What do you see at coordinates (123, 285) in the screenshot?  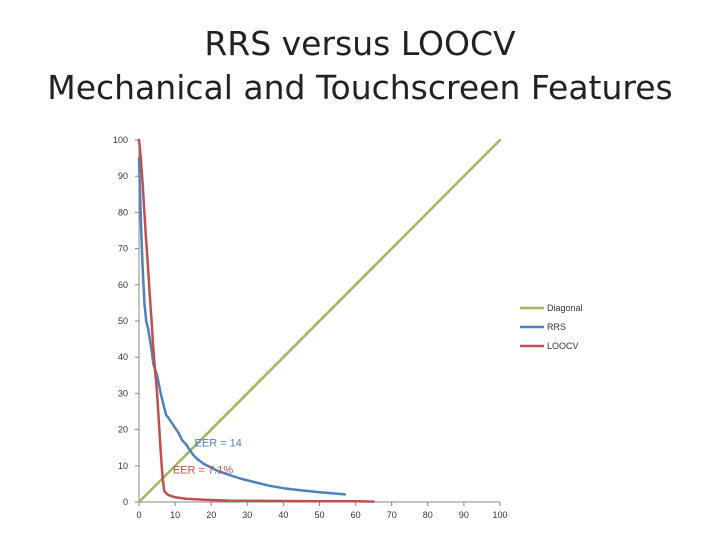 I see `y-tick-label: 60` at bounding box center [123, 285].